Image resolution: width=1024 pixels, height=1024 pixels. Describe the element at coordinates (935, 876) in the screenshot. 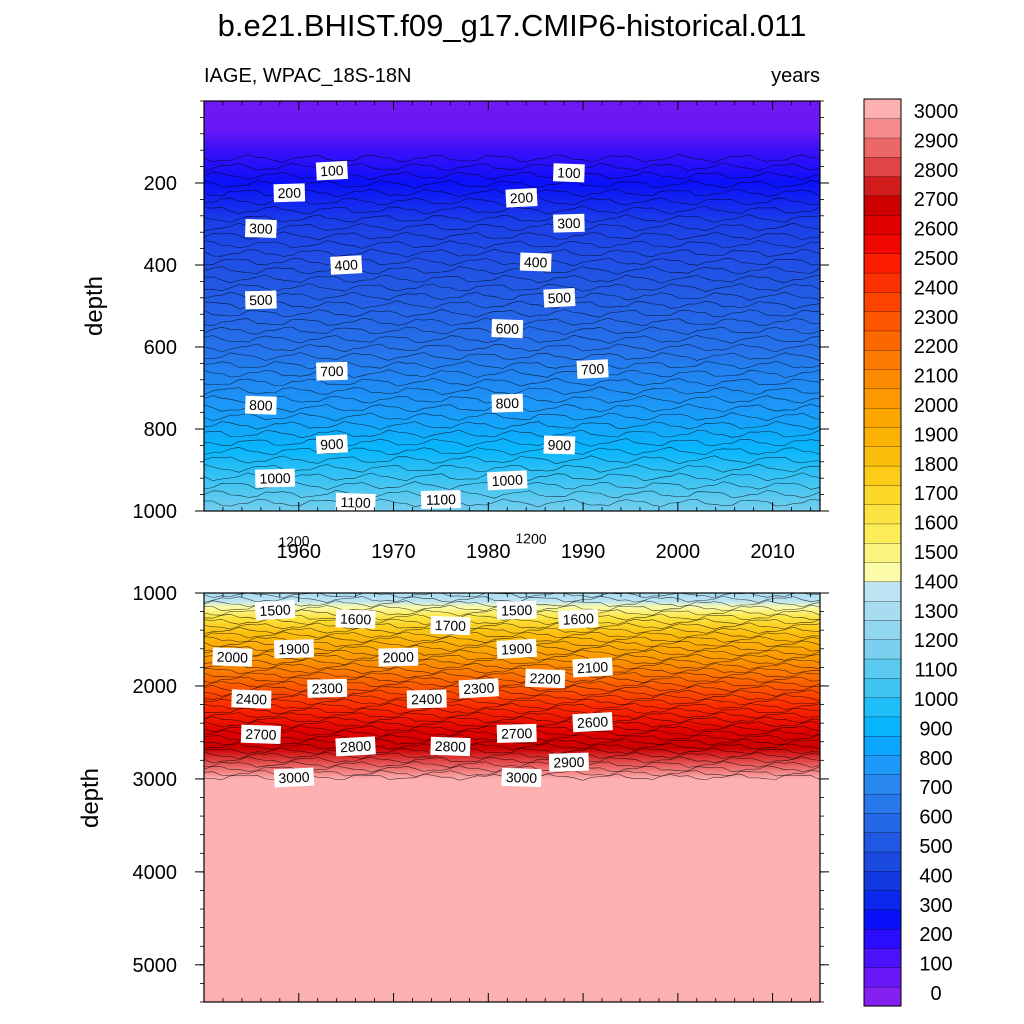

I see `colorbar-label: 400` at that location.